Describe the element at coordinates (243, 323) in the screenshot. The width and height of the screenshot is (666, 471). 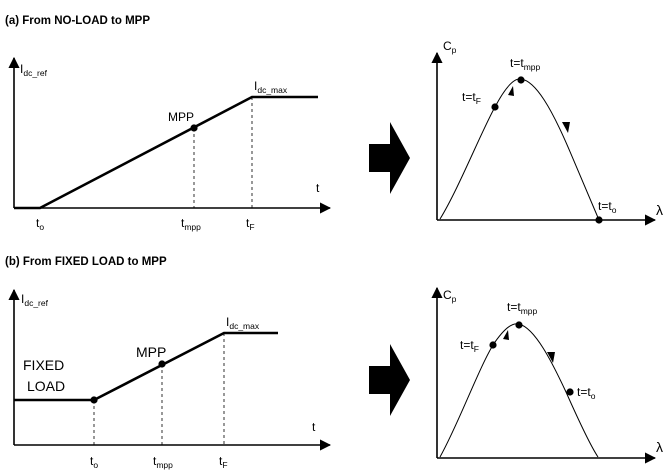
I see `panel-b-idc-max-label: Idc_max` at that location.